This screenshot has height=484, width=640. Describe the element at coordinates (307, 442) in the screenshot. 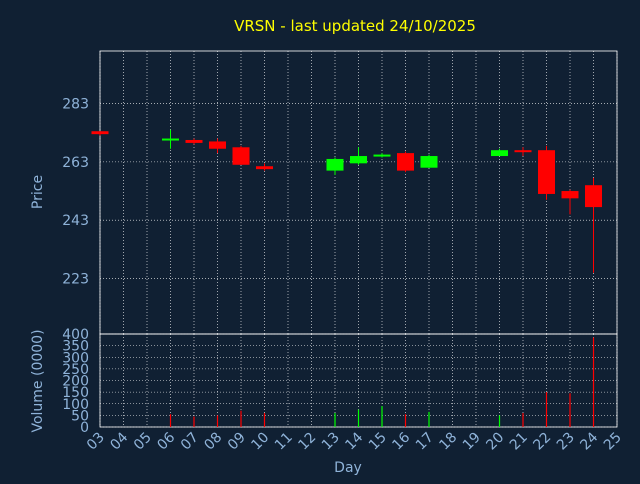

I see `x-tick-label: 12` at that location.